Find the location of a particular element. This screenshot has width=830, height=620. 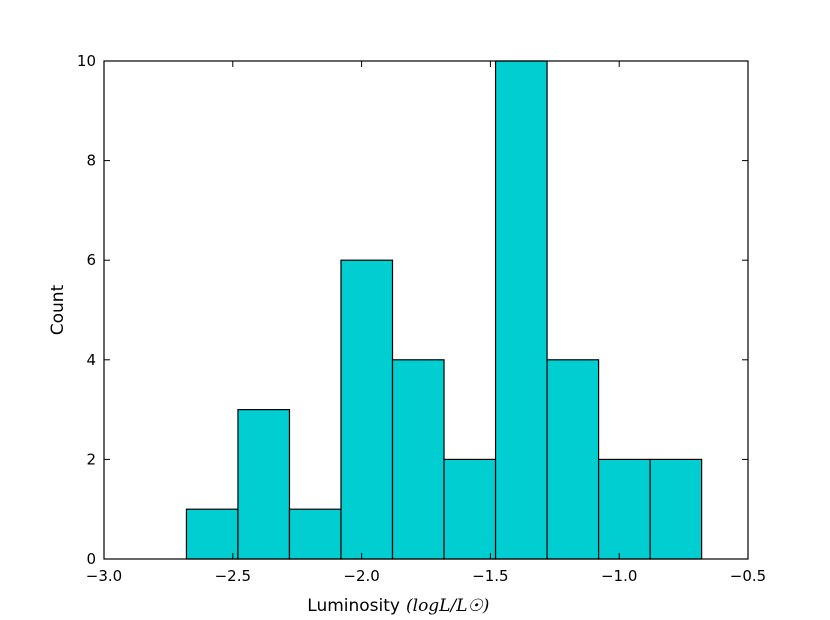

x-tick-label: −1.5 is located at coordinates (490, 576).